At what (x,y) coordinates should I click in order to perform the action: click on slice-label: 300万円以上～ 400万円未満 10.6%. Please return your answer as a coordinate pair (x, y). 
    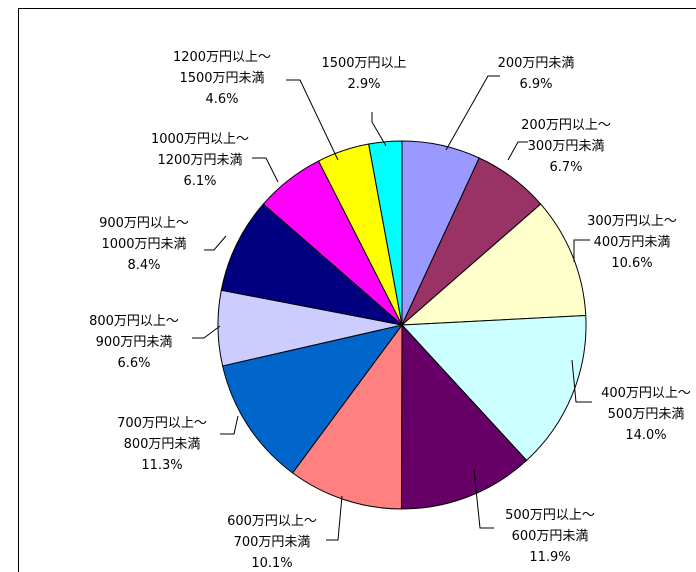
    Looking at the image, I should click on (632, 242).